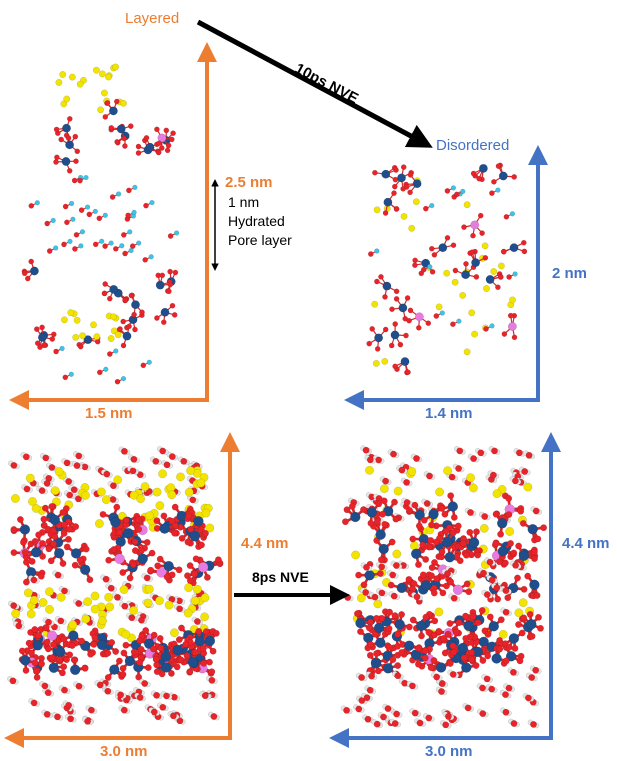 The width and height of the screenshot is (617, 761). I want to click on top-left-width-label: 1.5 nm, so click(109, 413).